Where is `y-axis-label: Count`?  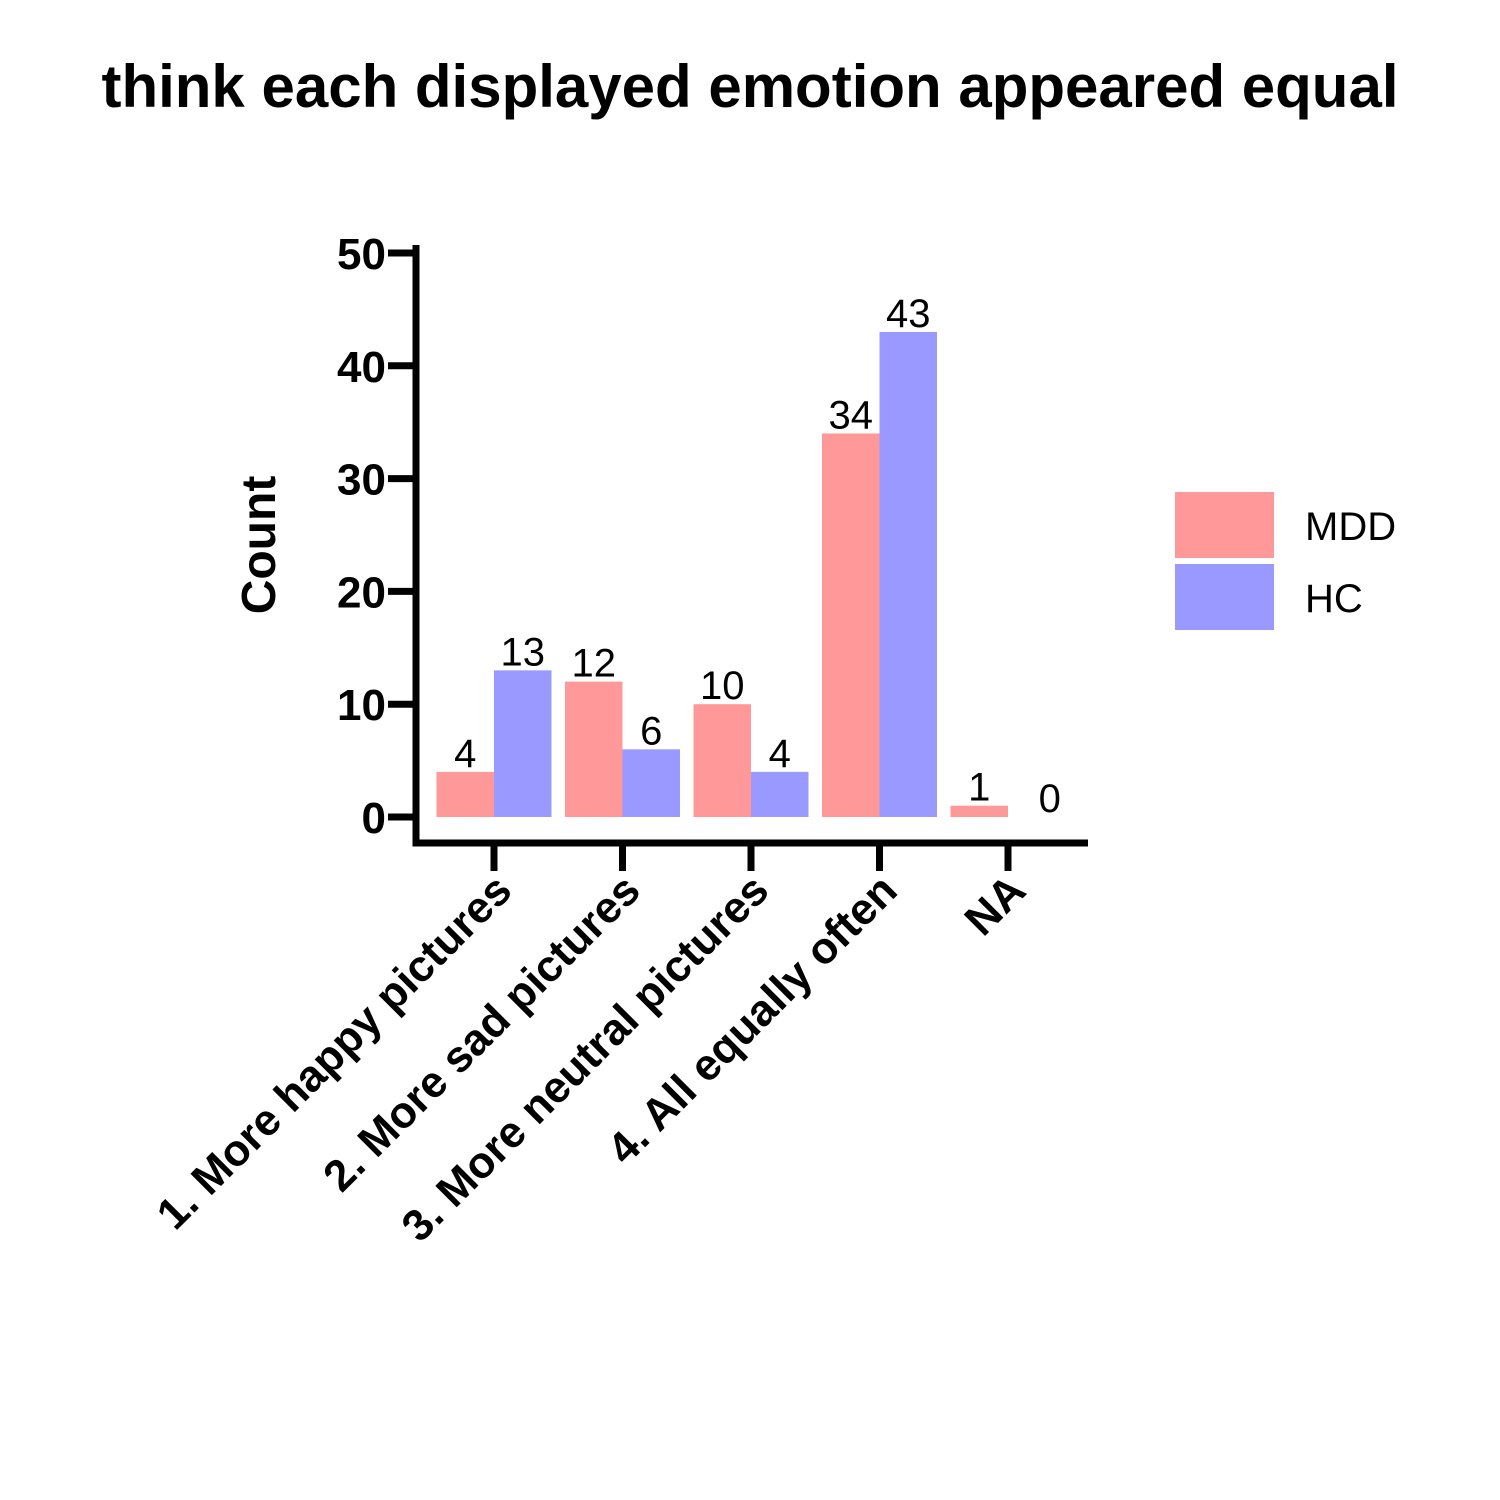 y-axis-label: Count is located at coordinates (259, 545).